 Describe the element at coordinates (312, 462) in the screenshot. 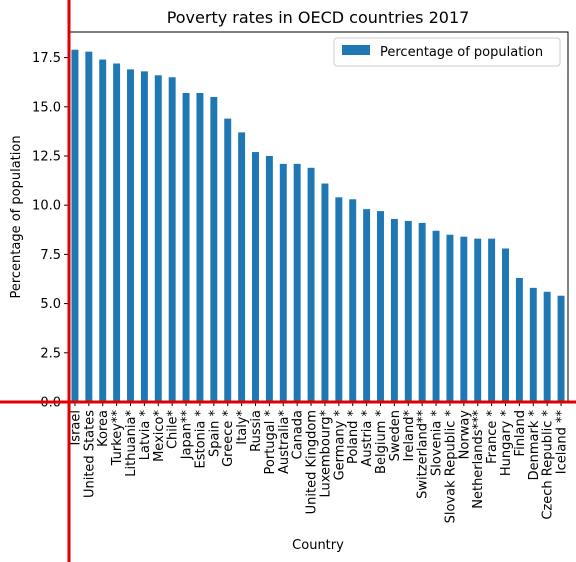

I see `x-tick-label: United Kingdom` at that location.